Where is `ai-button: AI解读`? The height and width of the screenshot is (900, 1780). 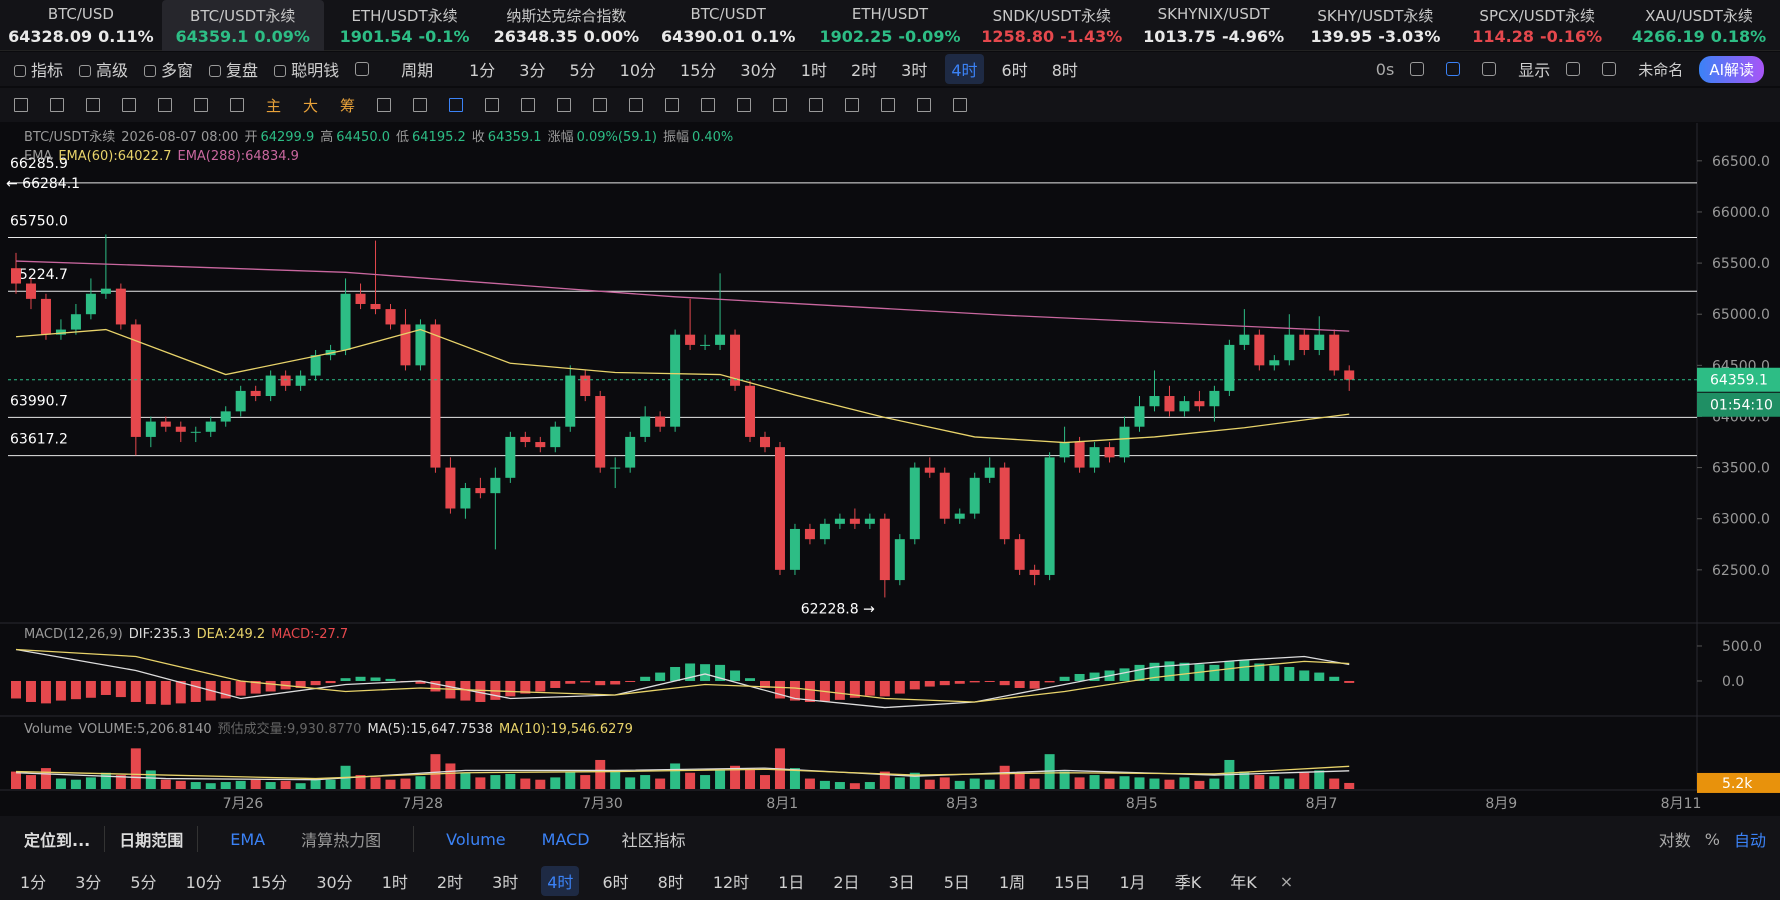 ai-button: AI解读 is located at coordinates (1731, 69).